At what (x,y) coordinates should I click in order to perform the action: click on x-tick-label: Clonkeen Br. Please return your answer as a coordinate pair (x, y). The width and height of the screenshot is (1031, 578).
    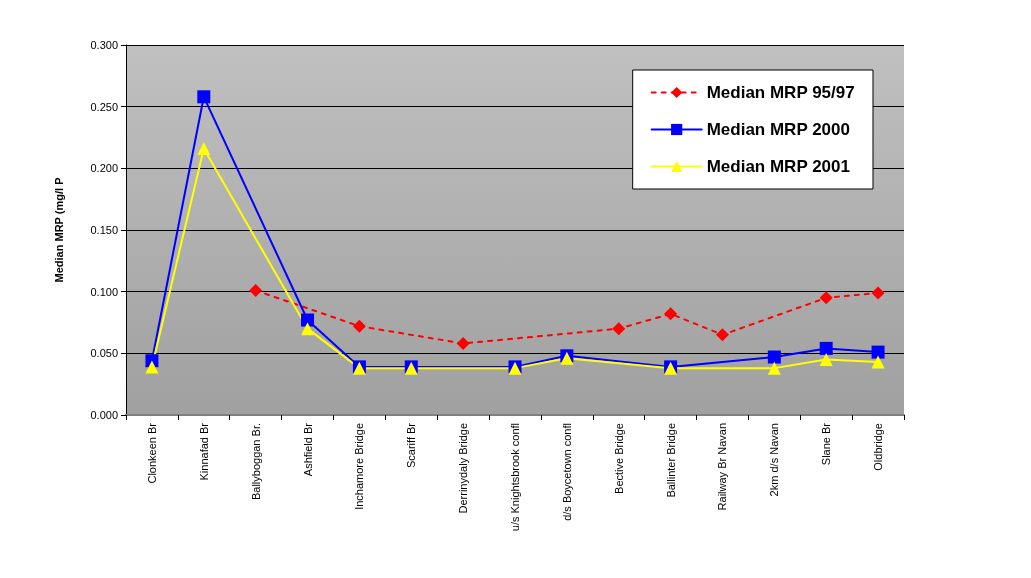
    Looking at the image, I should click on (151, 453).